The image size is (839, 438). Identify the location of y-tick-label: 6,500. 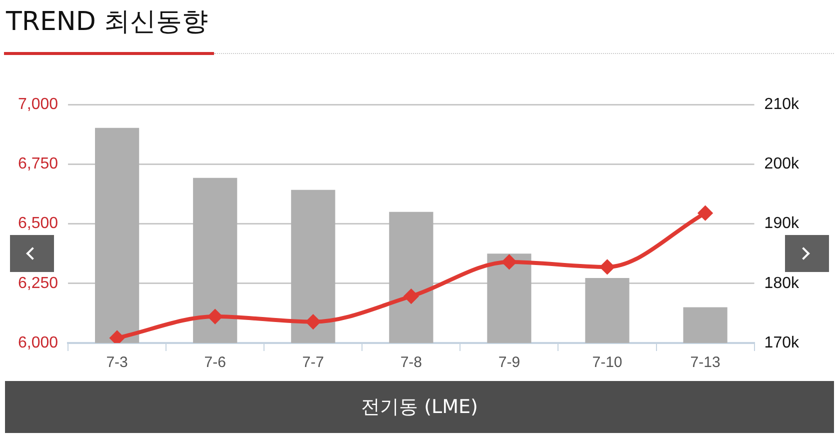
(38, 223).